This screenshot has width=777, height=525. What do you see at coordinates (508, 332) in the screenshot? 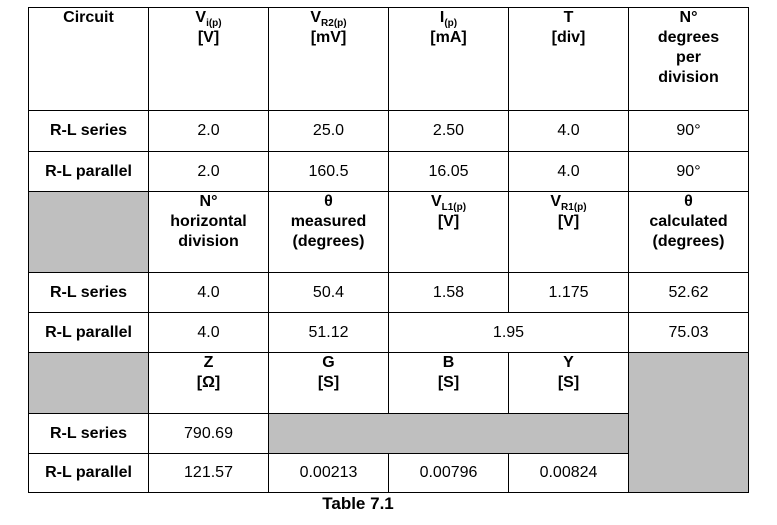
I see `cell-voltage-merged: 1.95` at bounding box center [508, 332].